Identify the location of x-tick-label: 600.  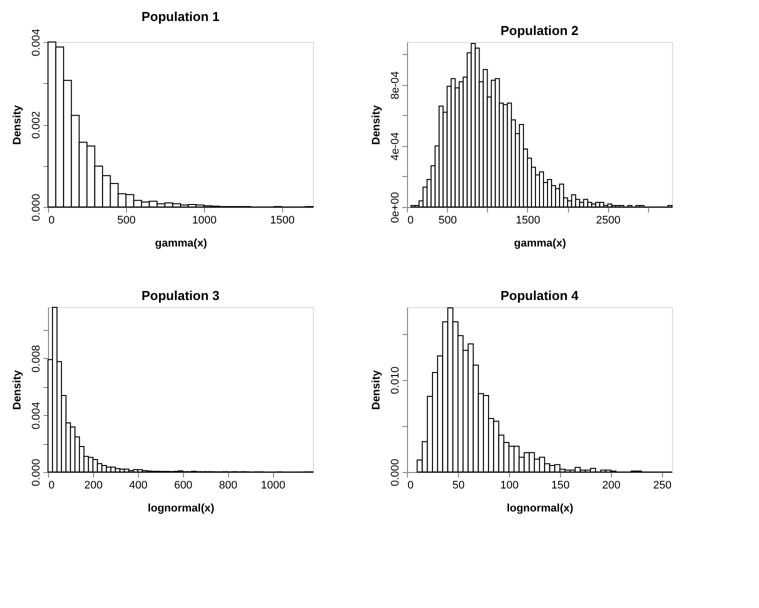
(183, 486).